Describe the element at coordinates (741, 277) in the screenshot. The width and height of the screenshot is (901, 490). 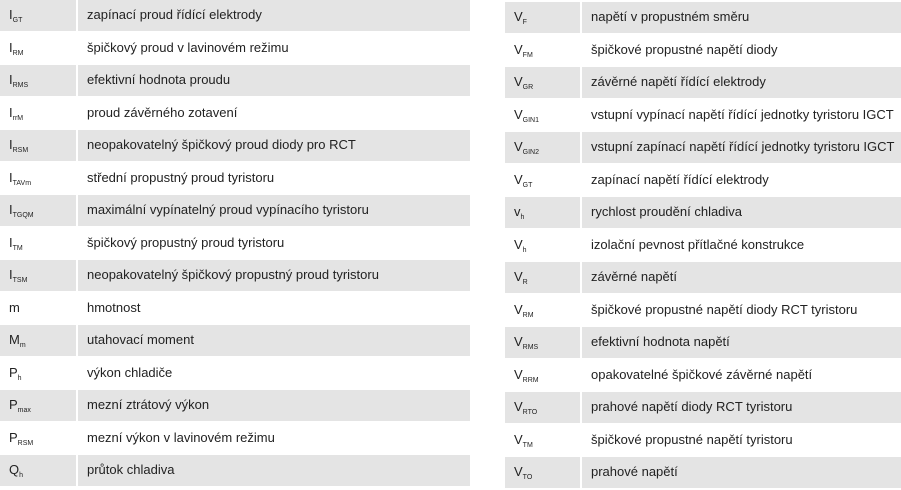
I see `description: závěrné napětí` at that location.